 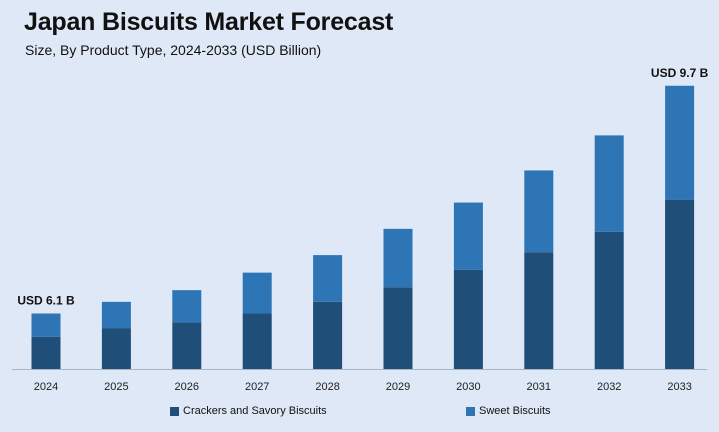 What do you see at coordinates (255, 411) in the screenshot?
I see `legend-label-crackers: Crackers and Savory Biscuits` at bounding box center [255, 411].